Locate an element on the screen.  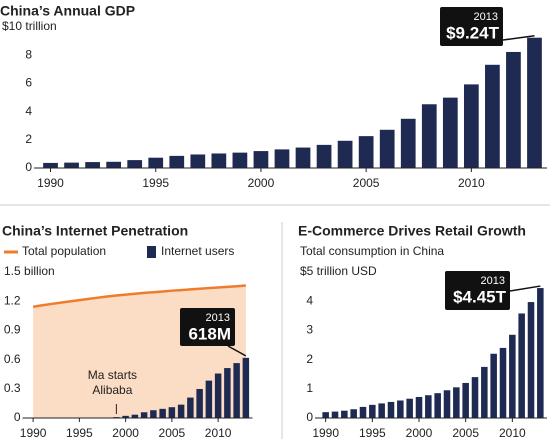
y-tick-label: $5 trillion USD is located at coordinates (338, 271).